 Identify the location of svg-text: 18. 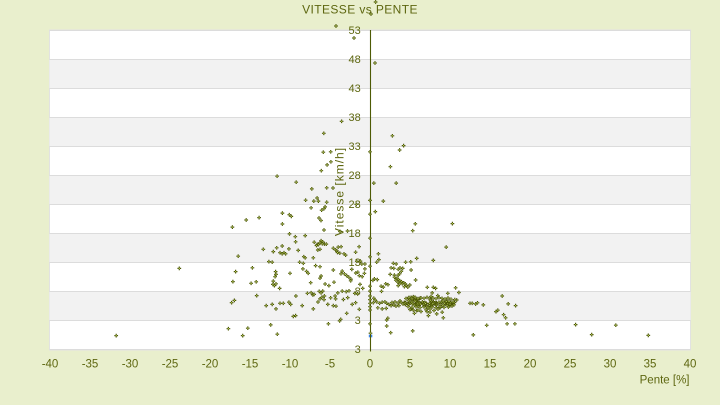
(355, 234).